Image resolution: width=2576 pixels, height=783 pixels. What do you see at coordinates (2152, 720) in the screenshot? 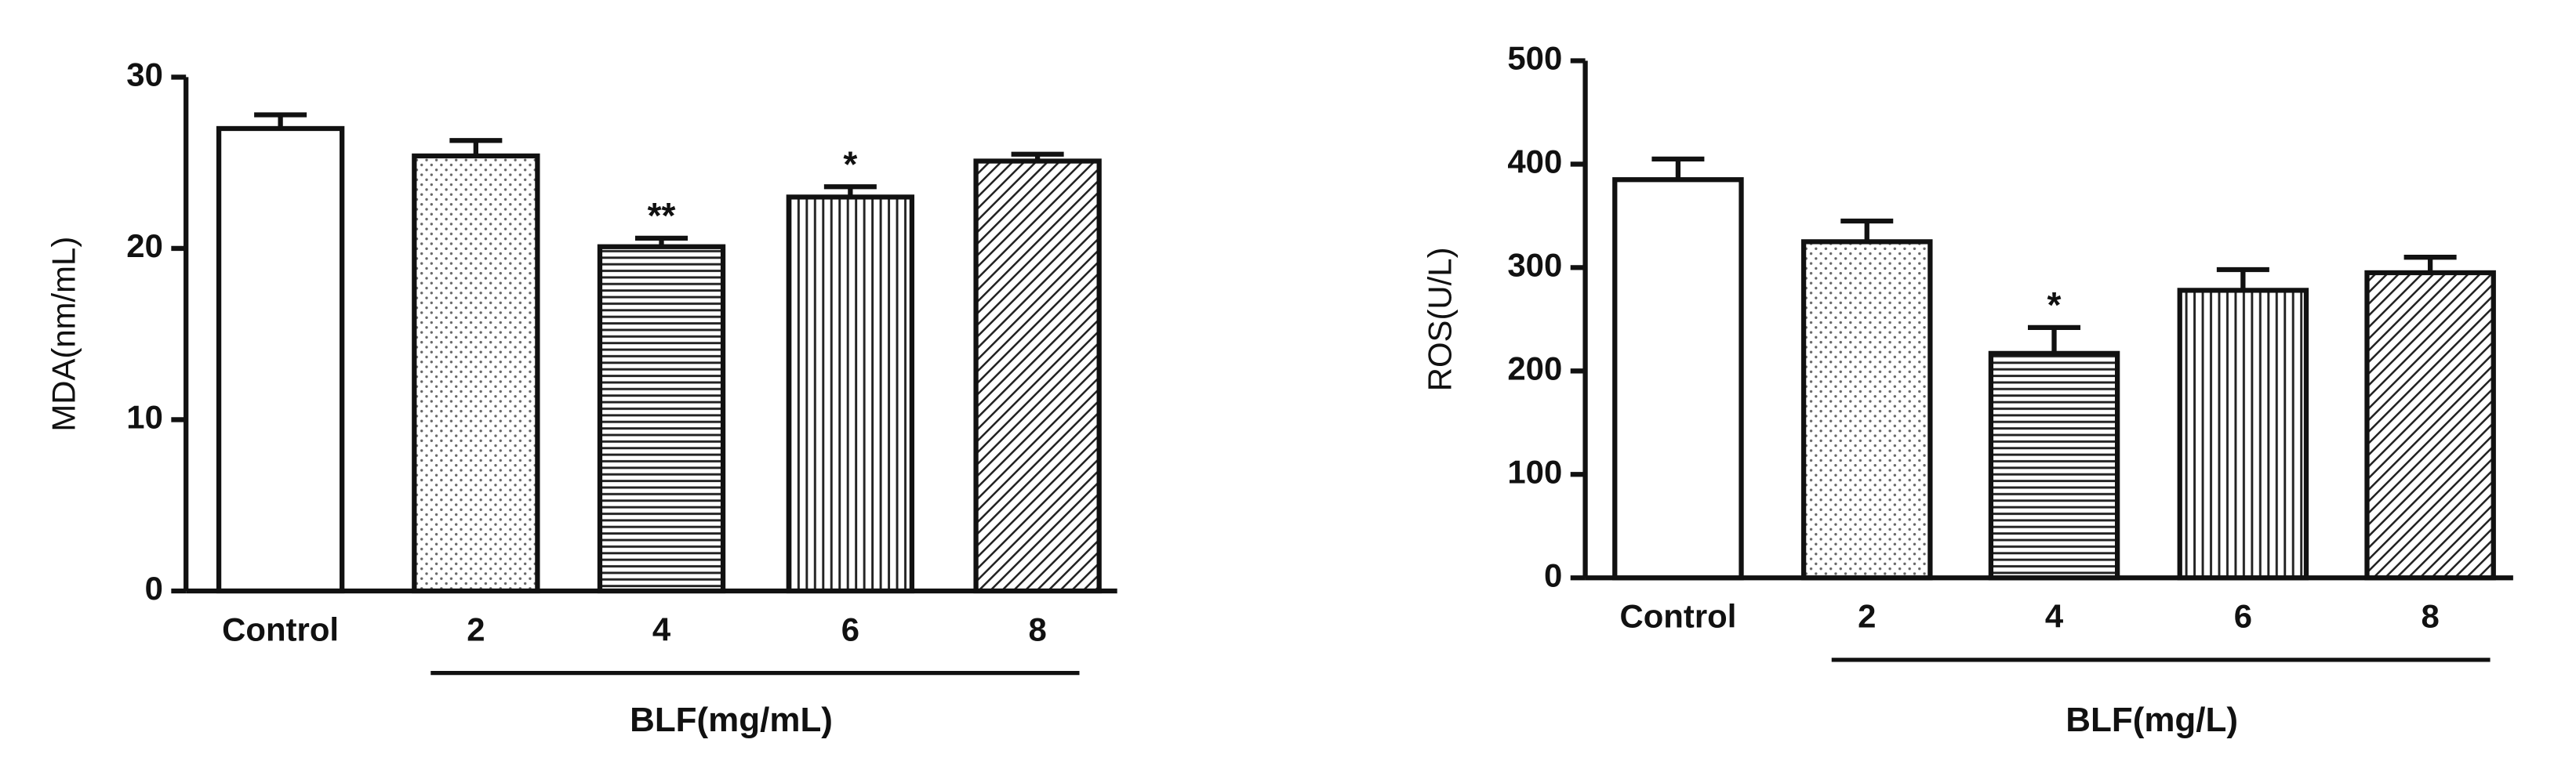
I see `x-axis-label: BLF(mg/L)` at bounding box center [2152, 720].